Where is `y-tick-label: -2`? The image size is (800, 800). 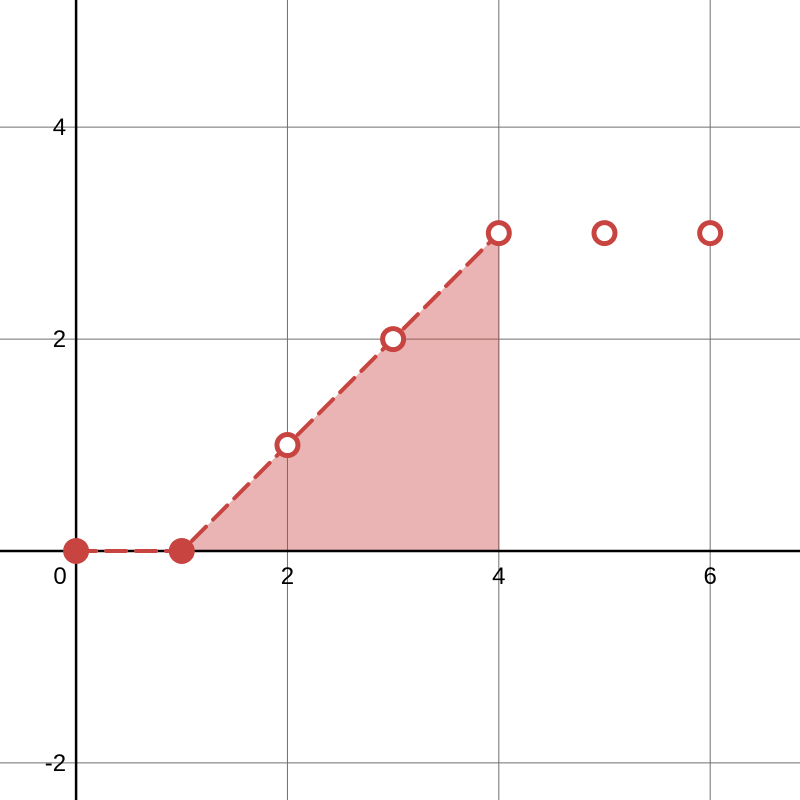 y-tick-label: -2 is located at coordinates (55, 763).